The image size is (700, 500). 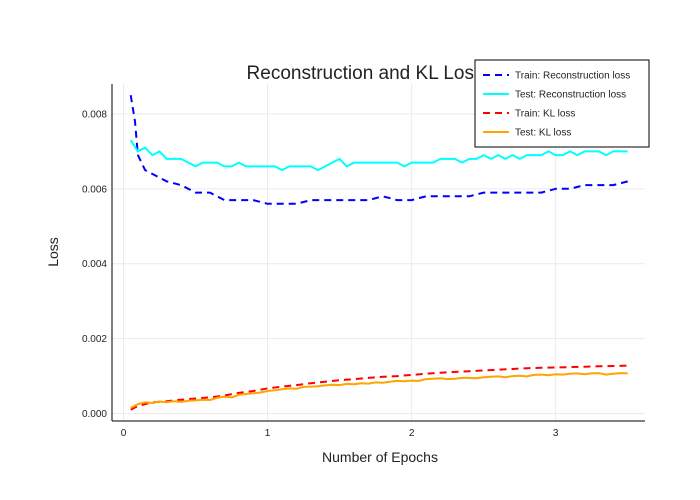 What do you see at coordinates (543, 133) in the screenshot?
I see `legend-label: Test: KL loss` at bounding box center [543, 133].